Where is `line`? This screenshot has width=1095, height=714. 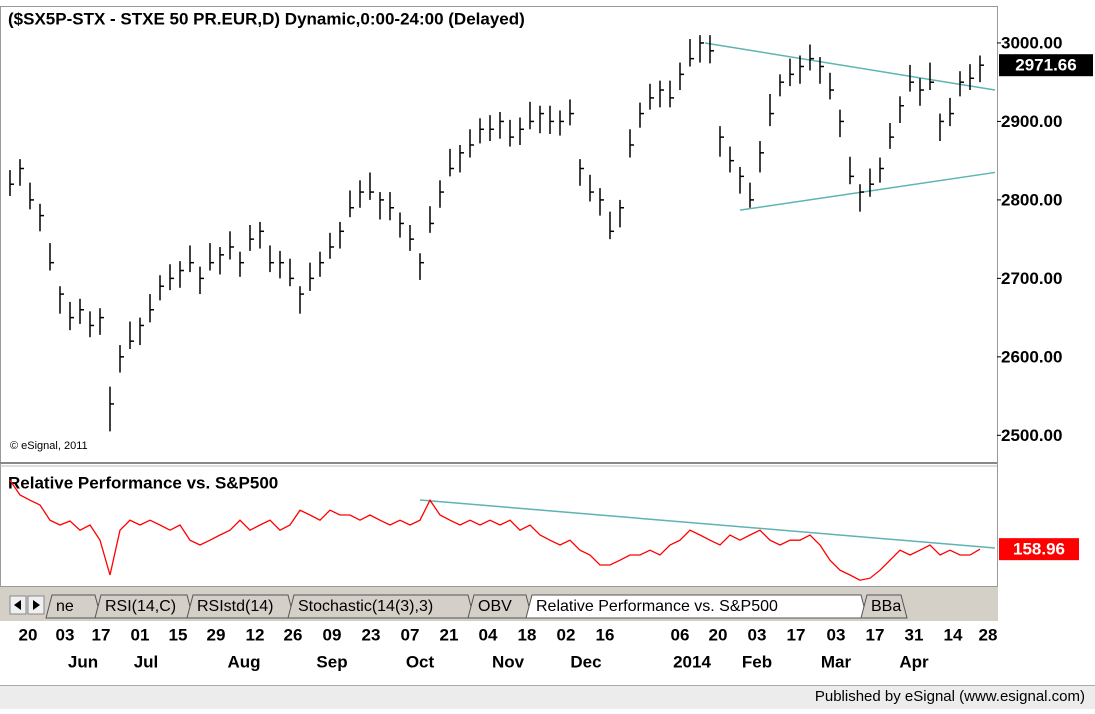 line is located at coordinates (495, 530).